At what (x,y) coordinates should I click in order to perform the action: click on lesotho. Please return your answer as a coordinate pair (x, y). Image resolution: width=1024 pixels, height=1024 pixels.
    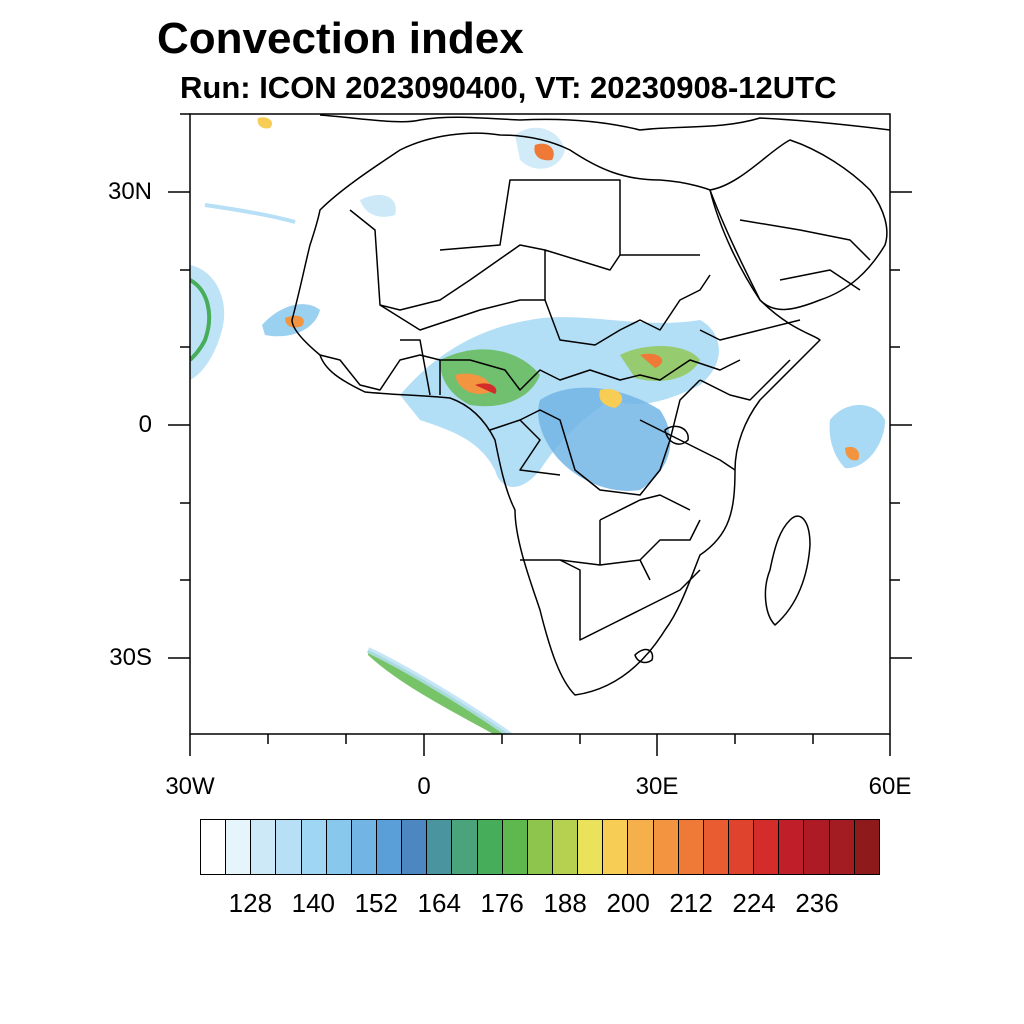
    Looking at the image, I should click on (644, 656).